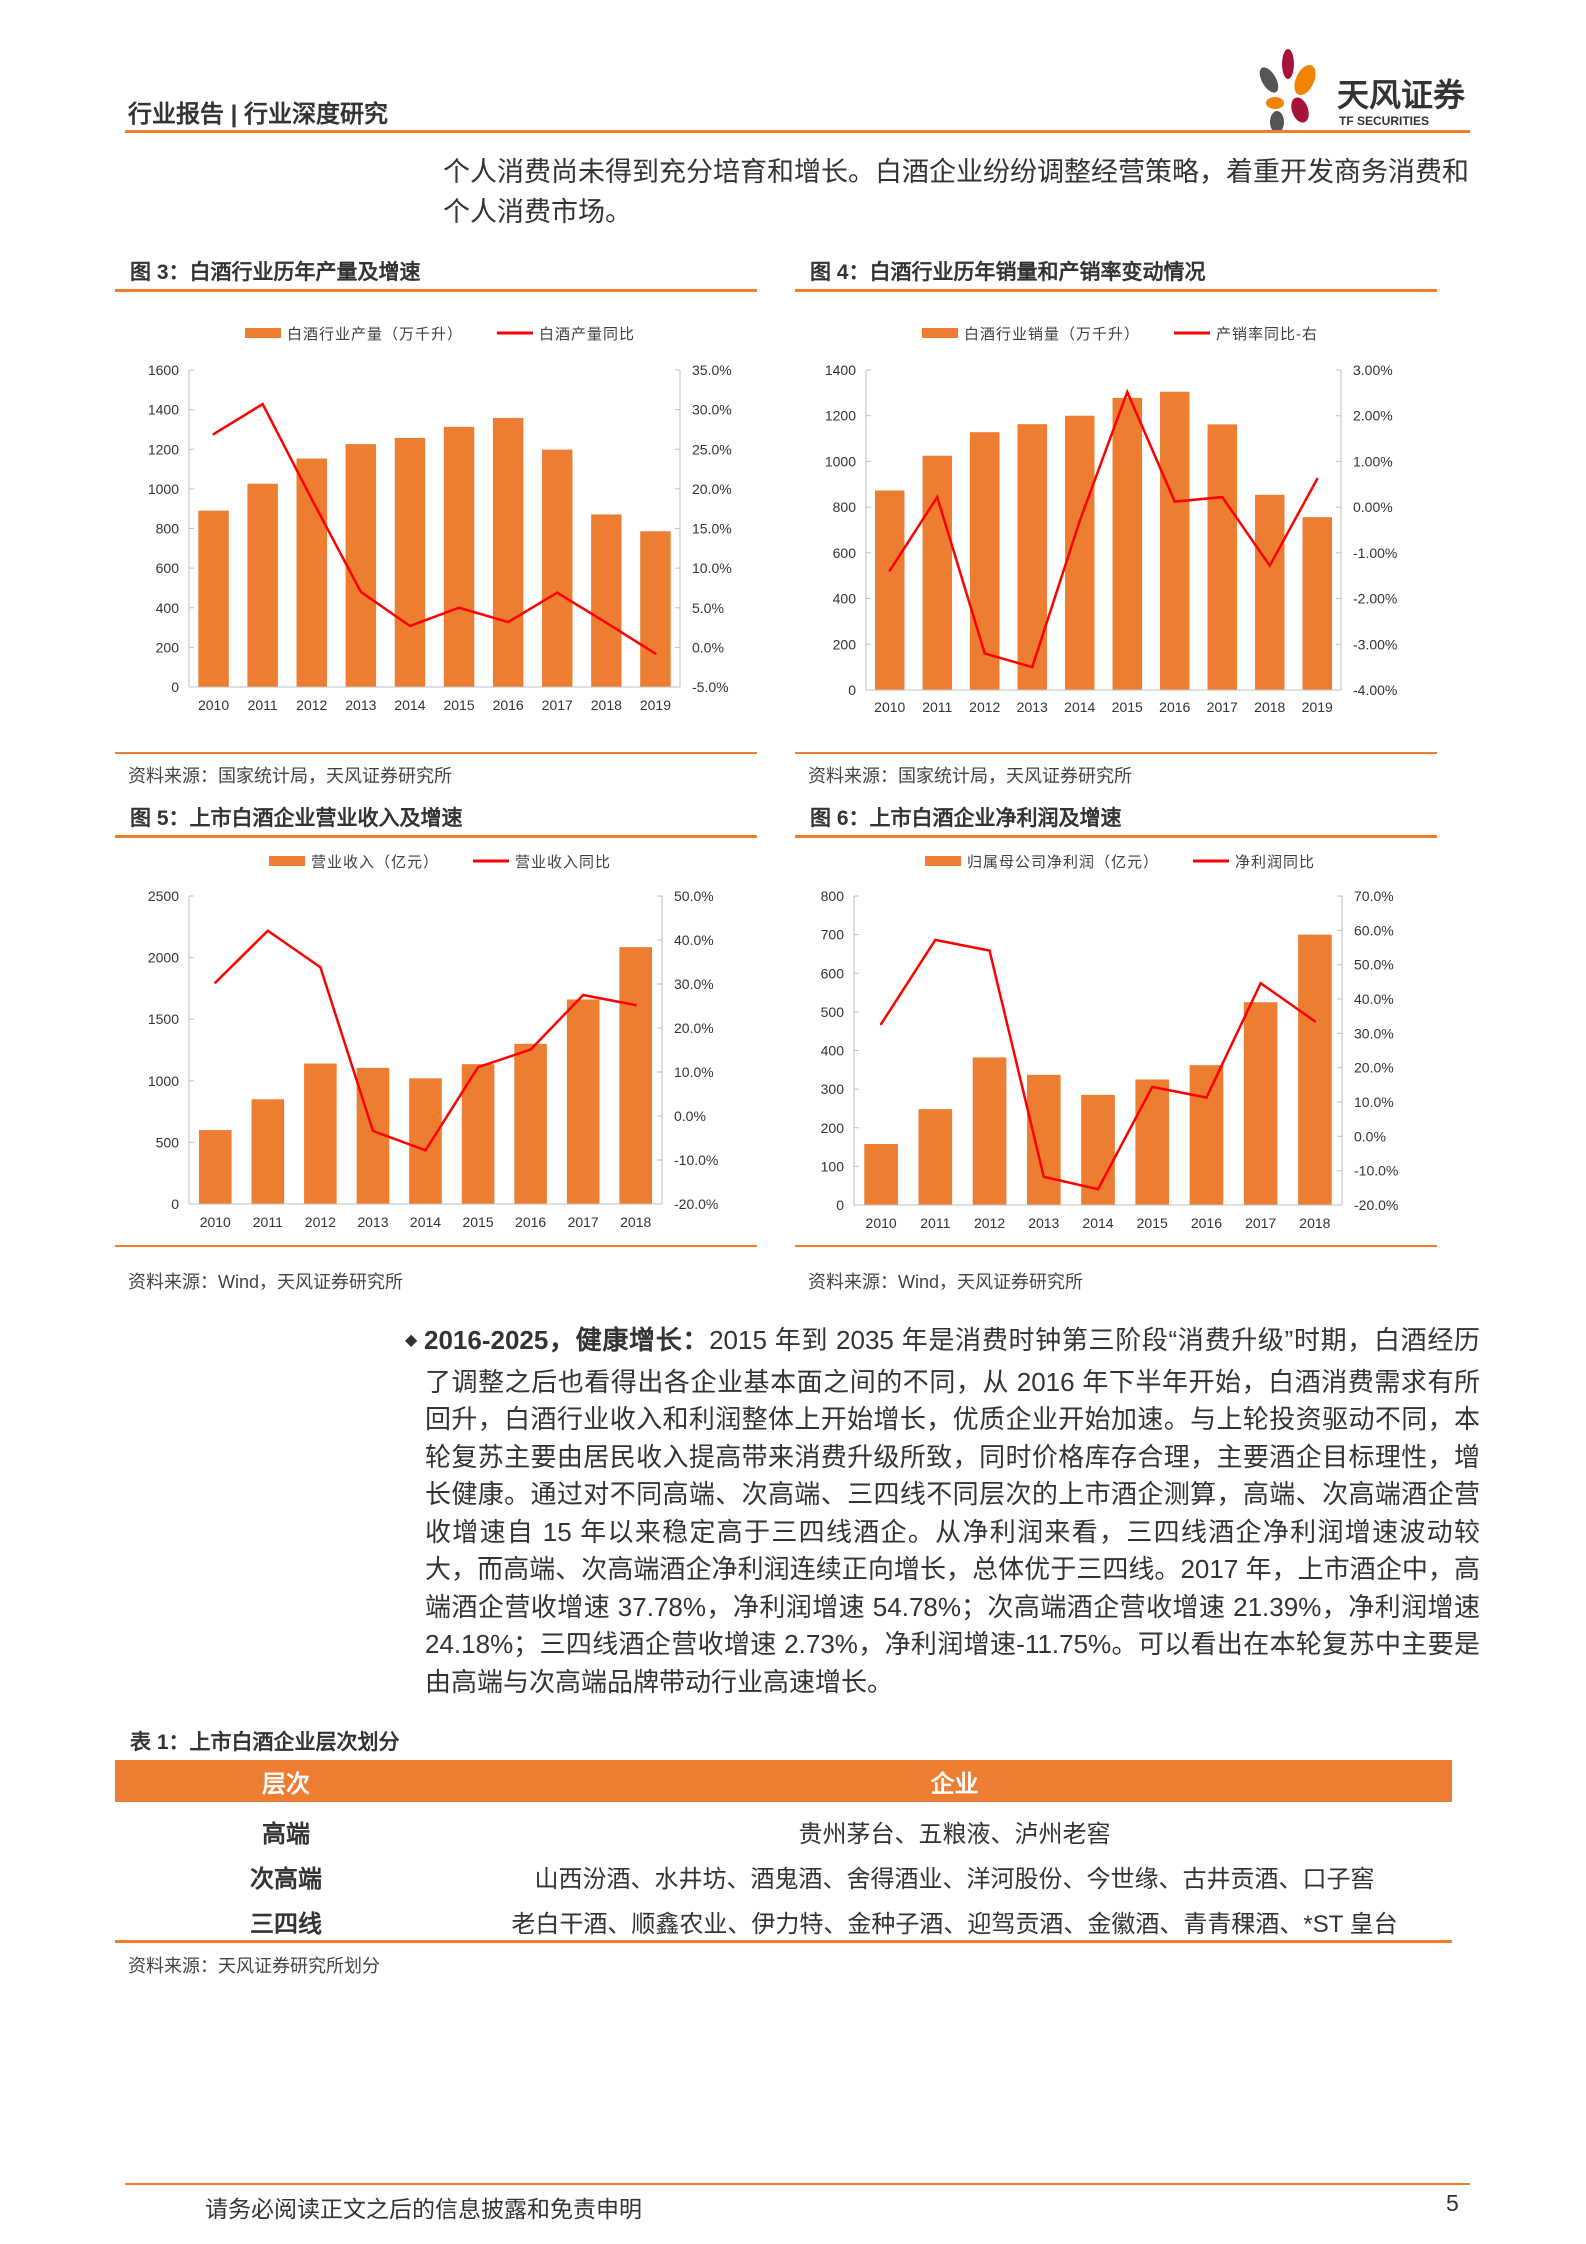 The image size is (1586, 2244). I want to click on x-tick-label: 2015, so click(477, 1222).